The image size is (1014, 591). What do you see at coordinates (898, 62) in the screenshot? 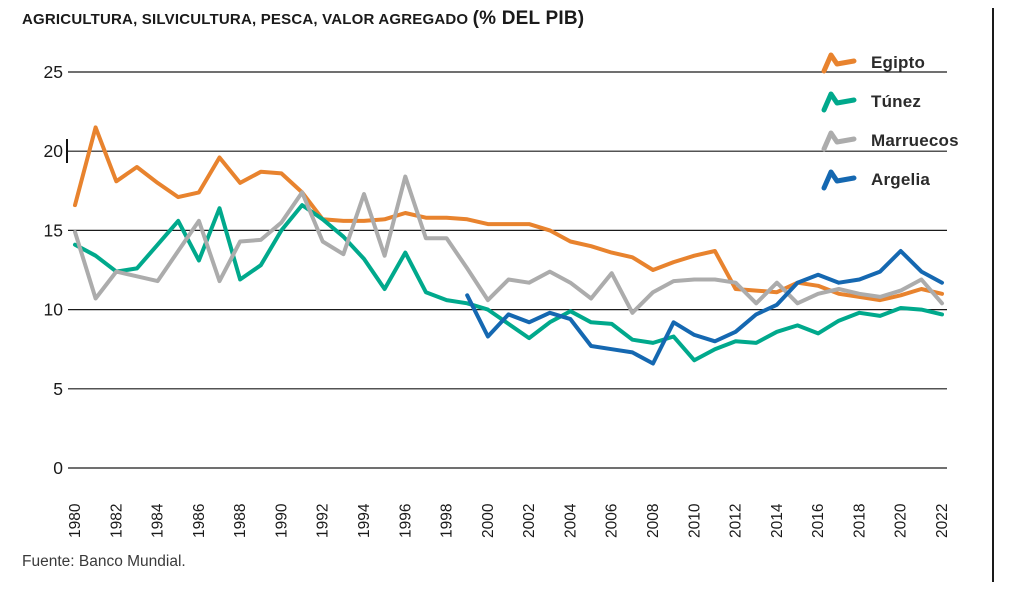
I see `legend-label-egipto: Egipto` at bounding box center [898, 62].